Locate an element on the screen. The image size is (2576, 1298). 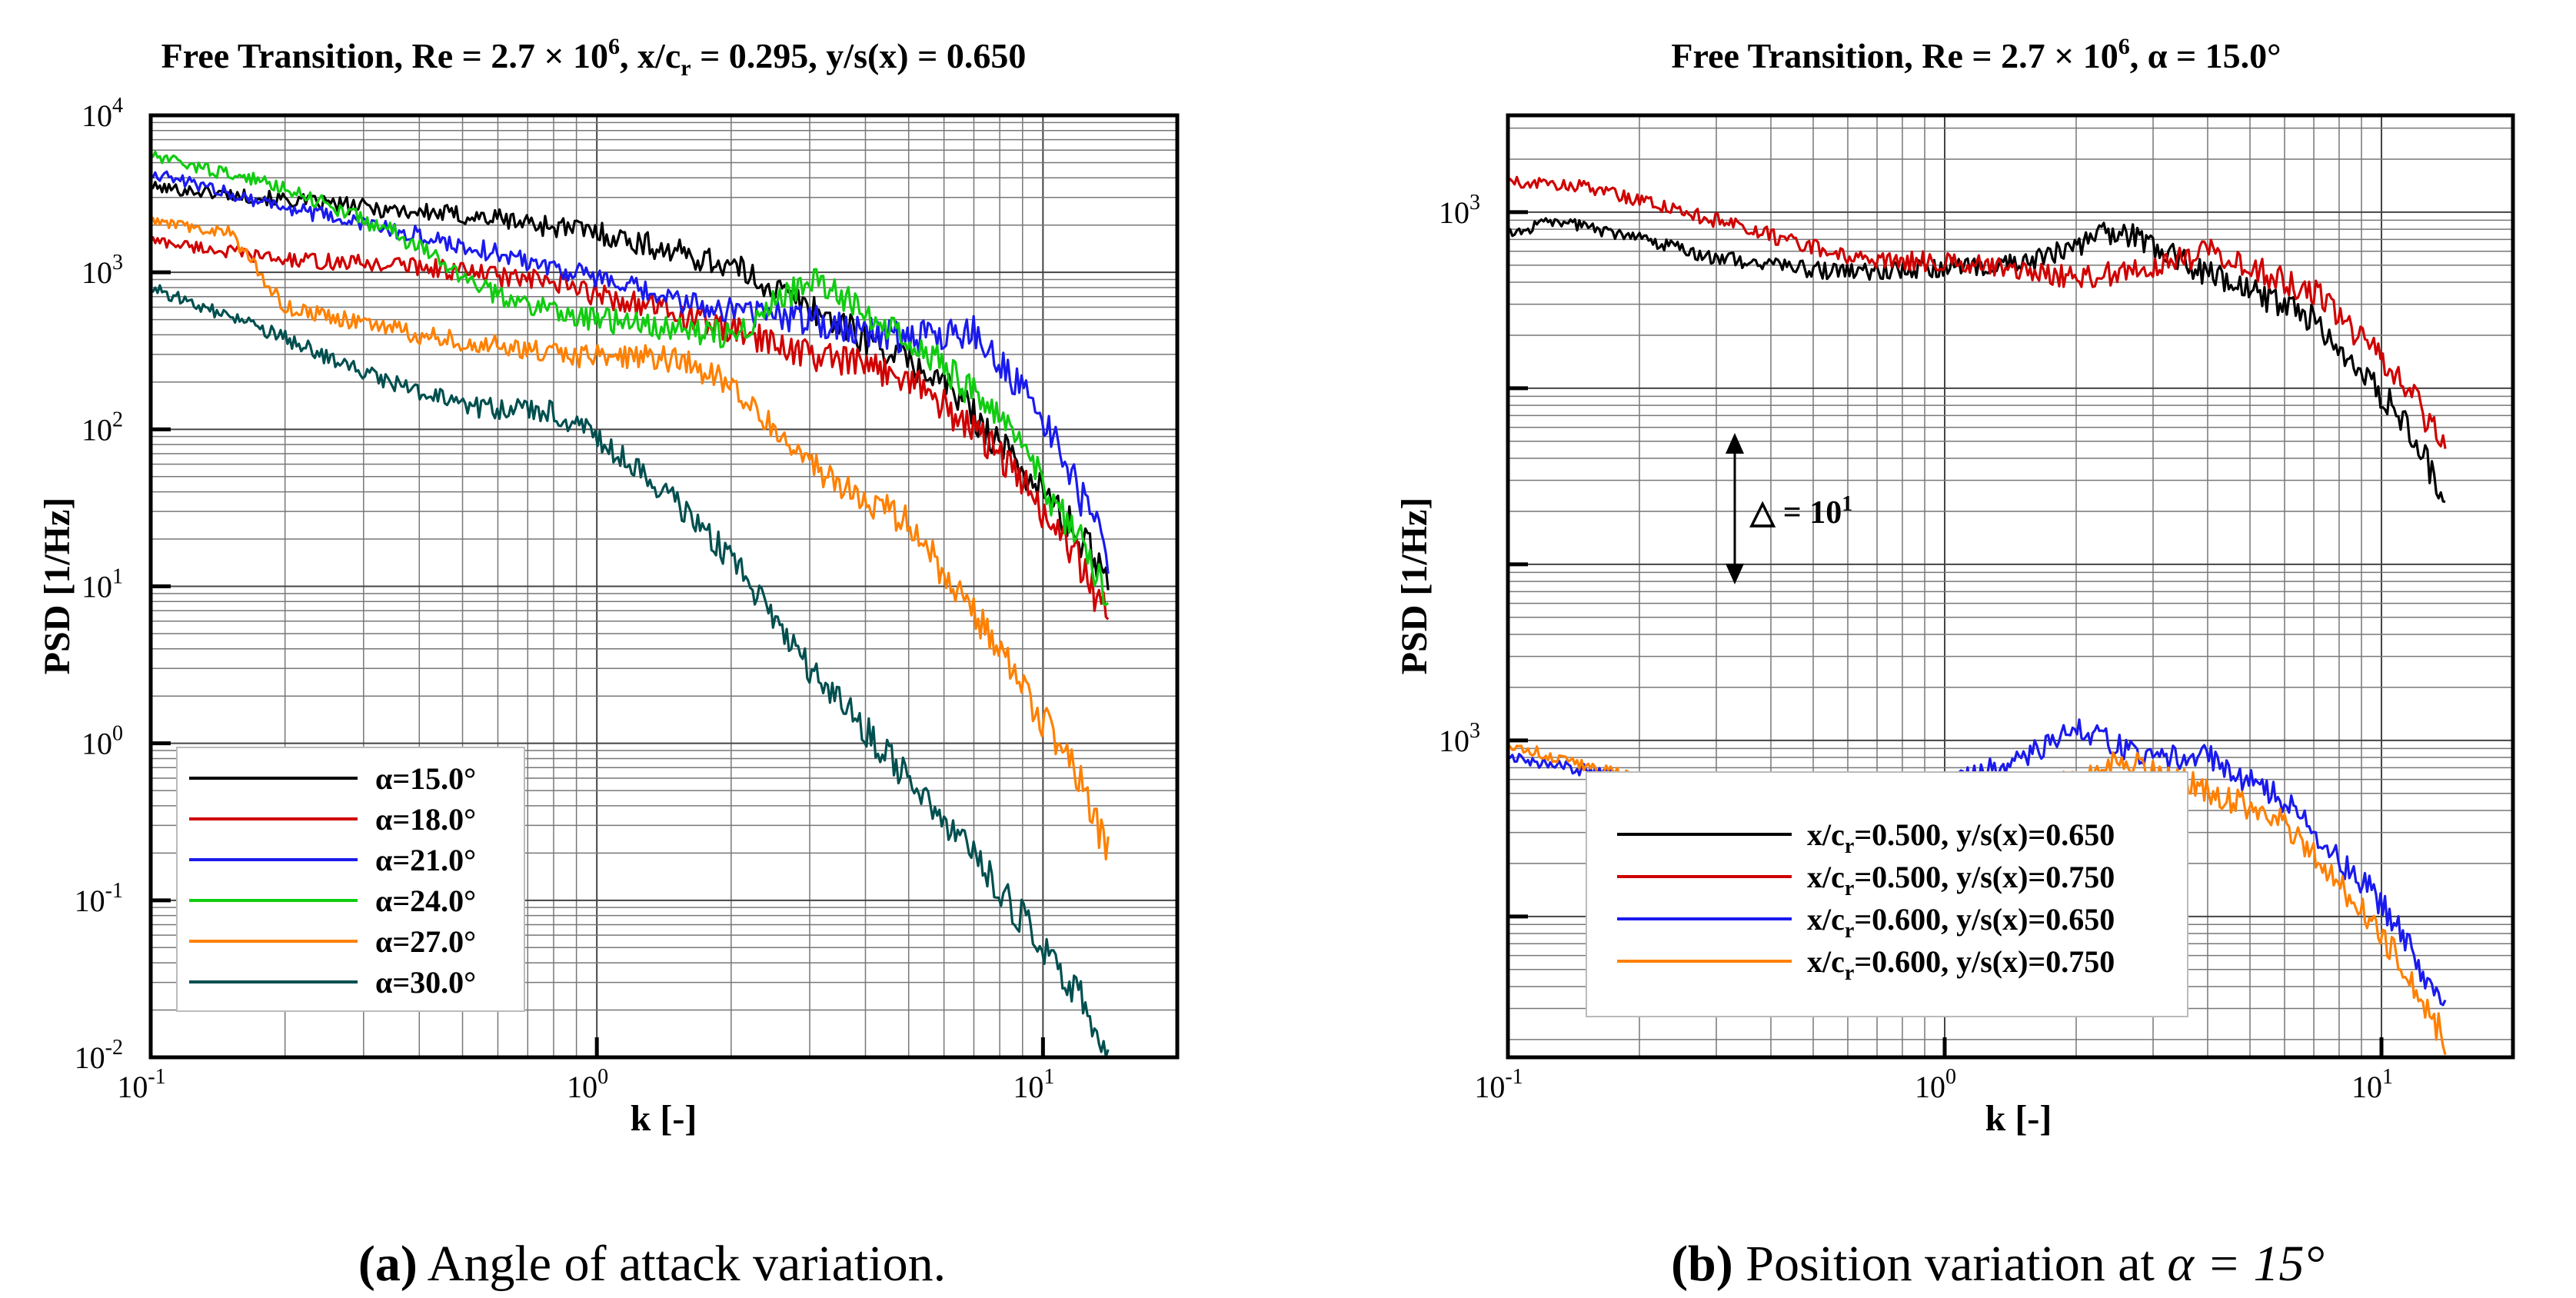
y-tick-label: 10² is located at coordinates (103, 427).